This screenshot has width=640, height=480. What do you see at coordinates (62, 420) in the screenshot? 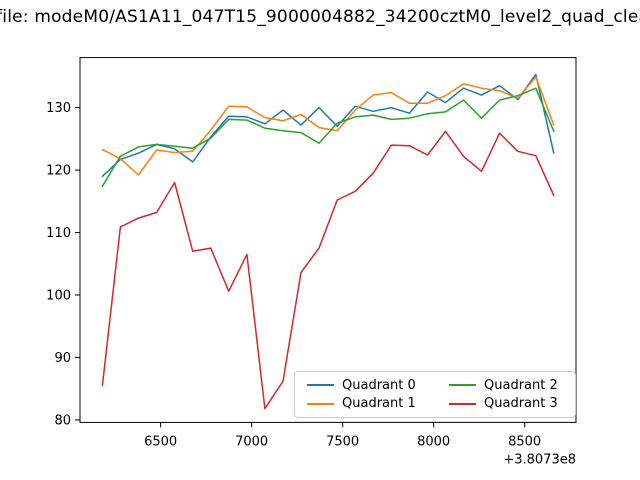
I see `y-tick-label: 80` at bounding box center [62, 420].